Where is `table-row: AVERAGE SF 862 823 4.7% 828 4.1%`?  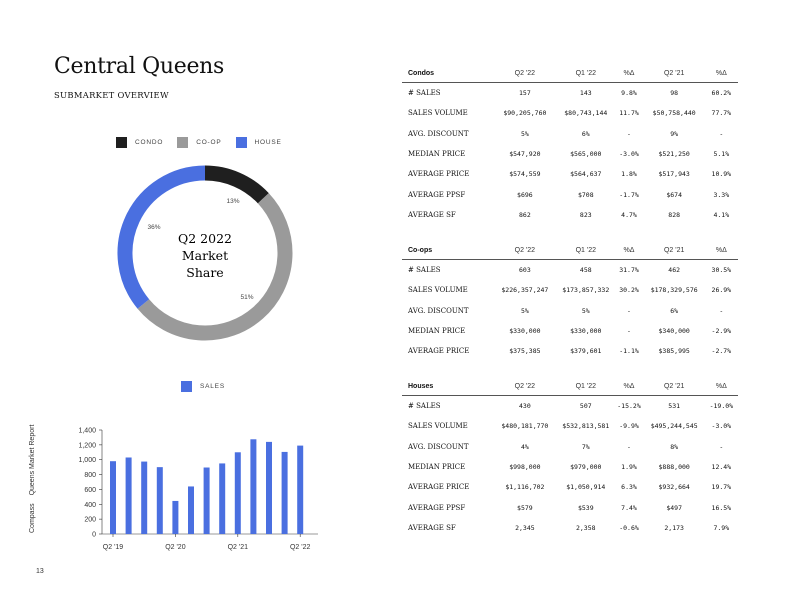 table-row: AVERAGE SF 862 823 4.7% 828 4.1% is located at coordinates (570, 215).